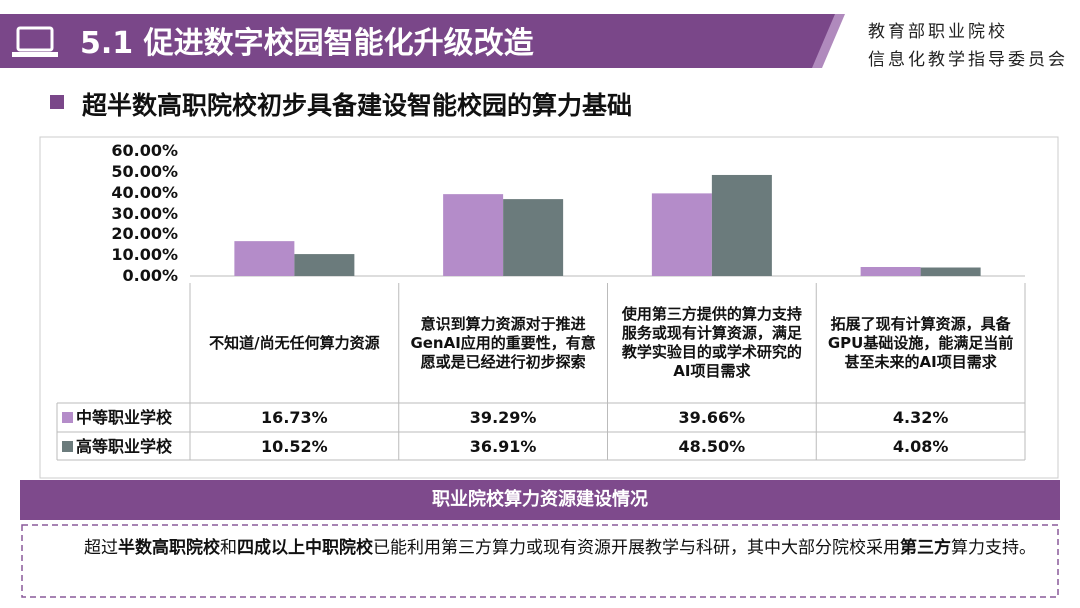  What do you see at coordinates (938, 32) in the screenshot?
I see `org-line: 教育部职业院校` at bounding box center [938, 32].